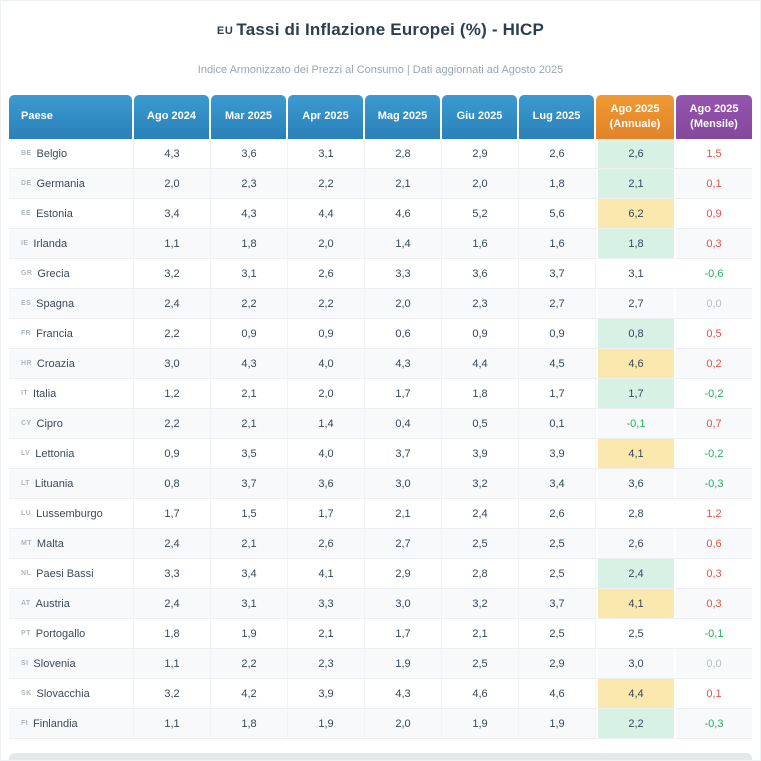 The width and height of the screenshot is (761, 761). Describe the element at coordinates (26, 573) in the screenshot. I see `country-code: NL` at that location.